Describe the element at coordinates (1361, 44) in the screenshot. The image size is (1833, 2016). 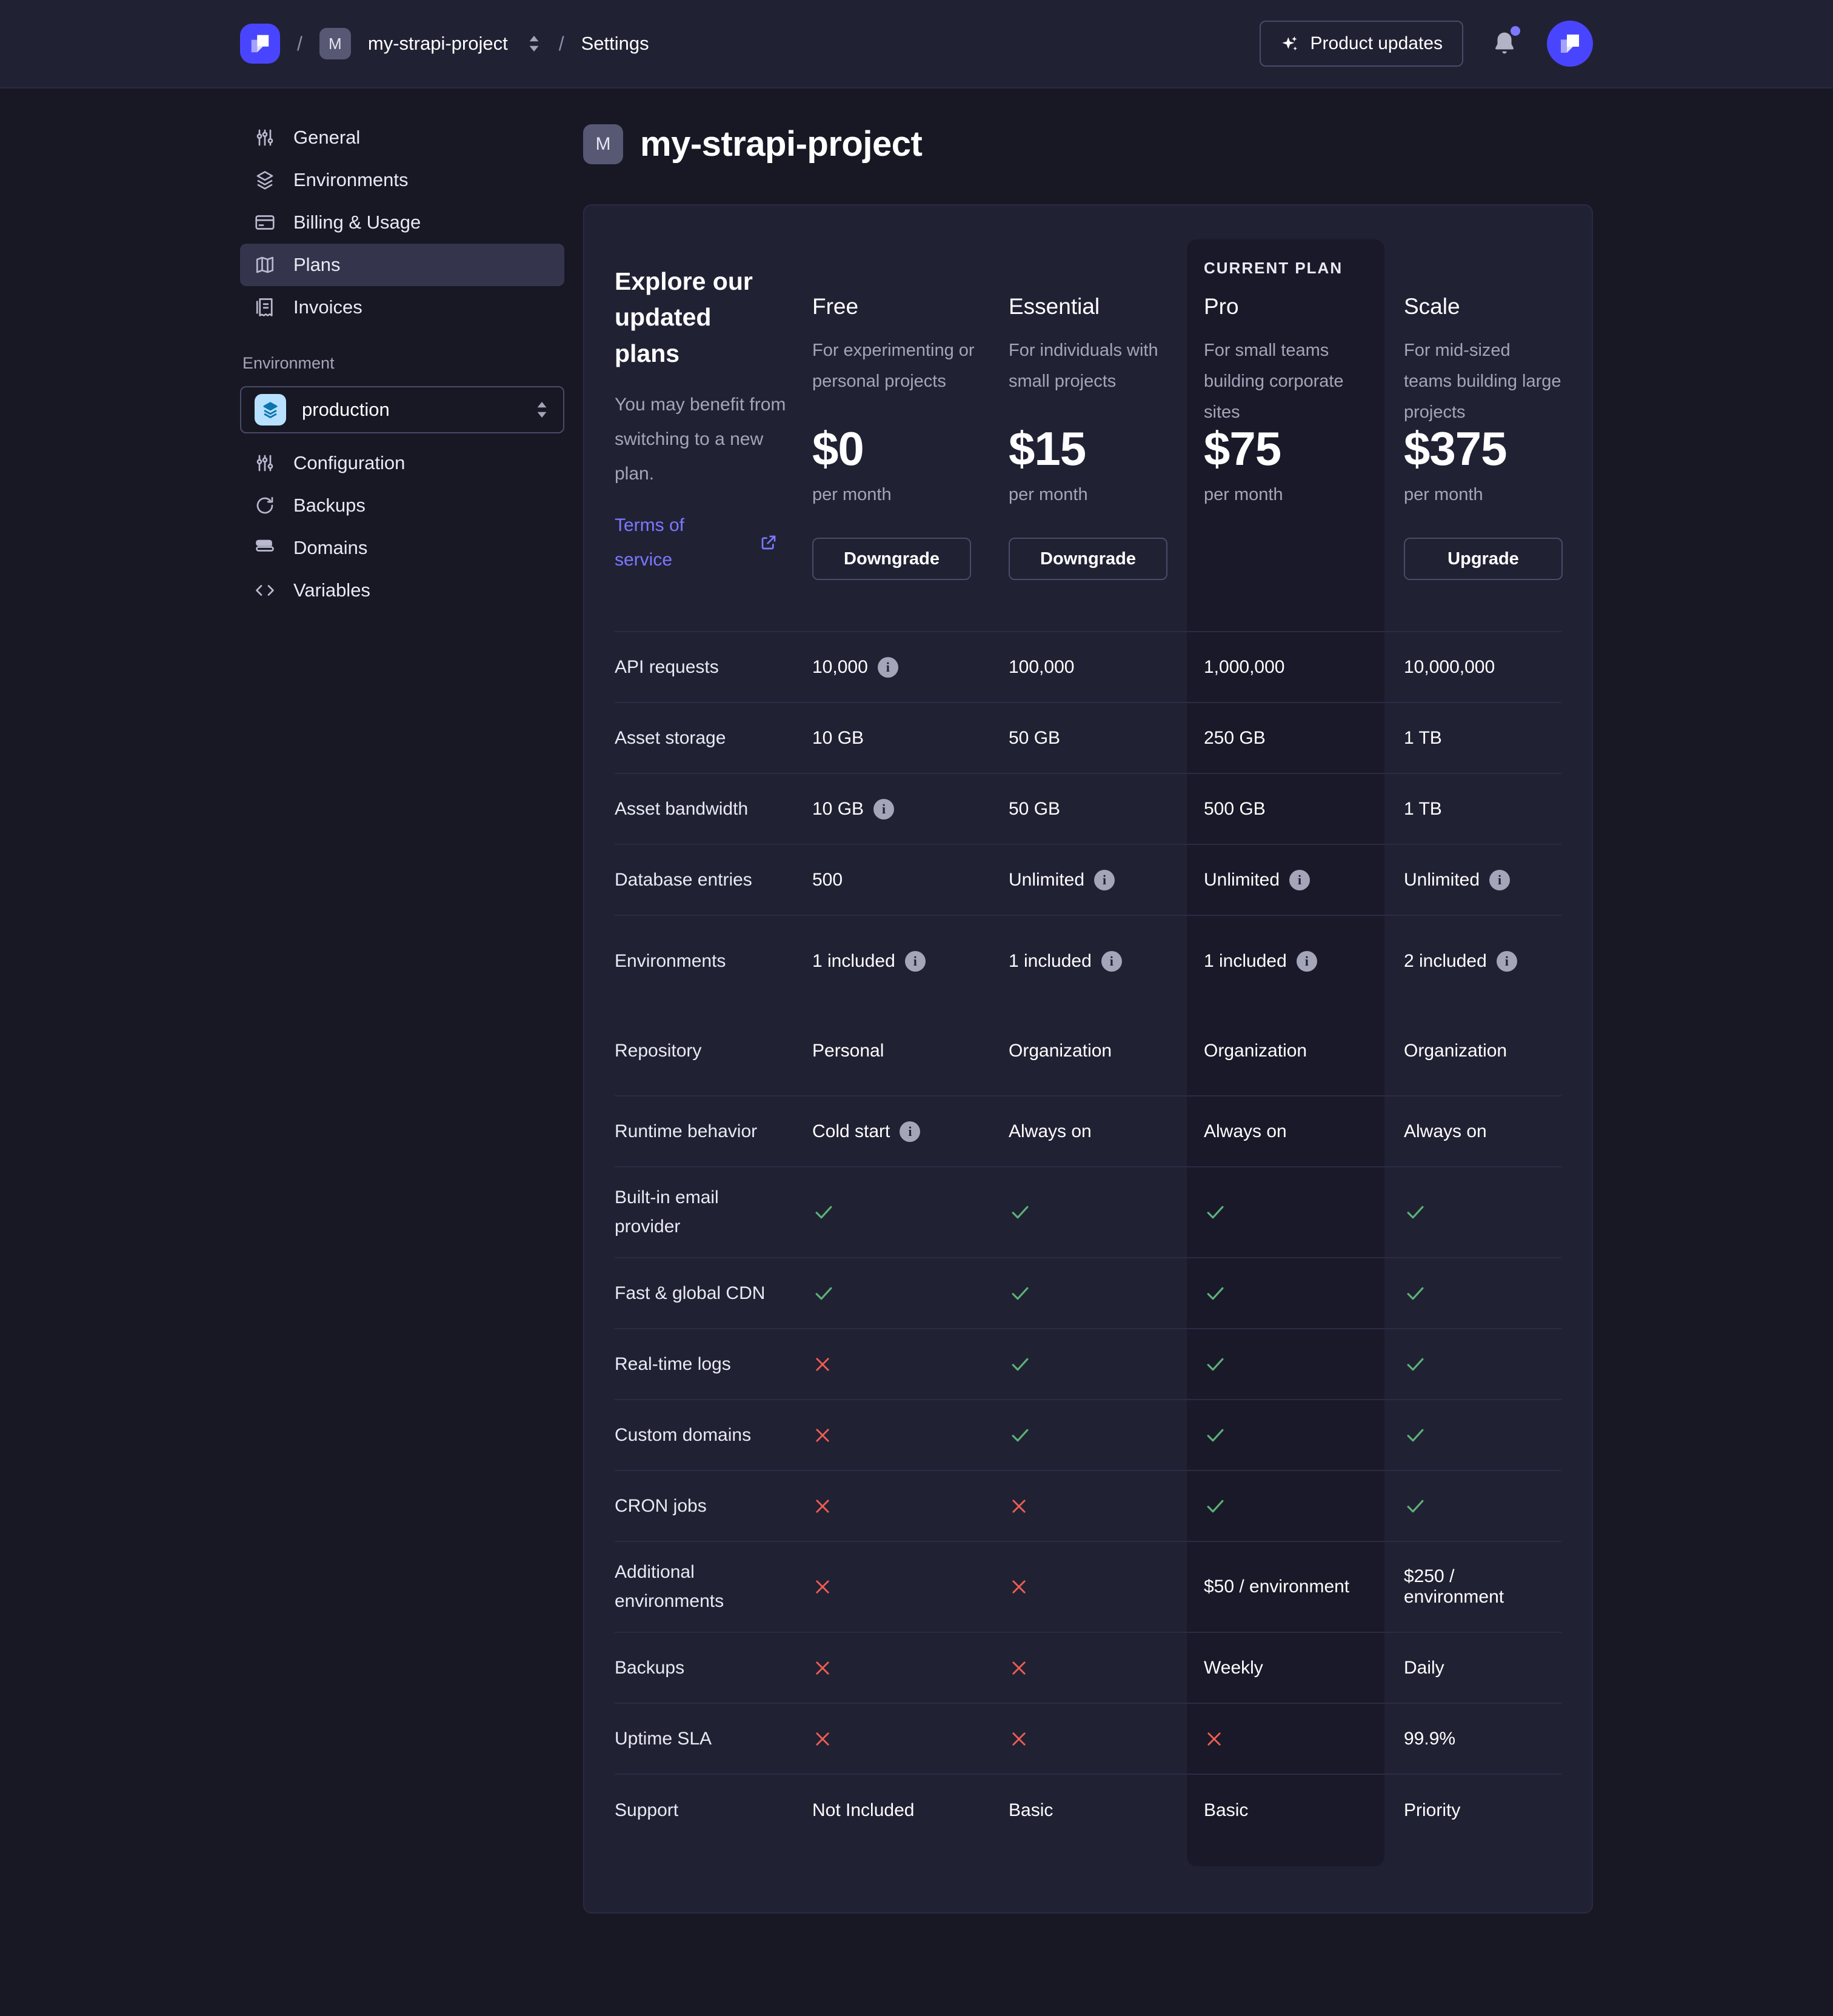
I see `product-updates-button: Product updates` at that location.